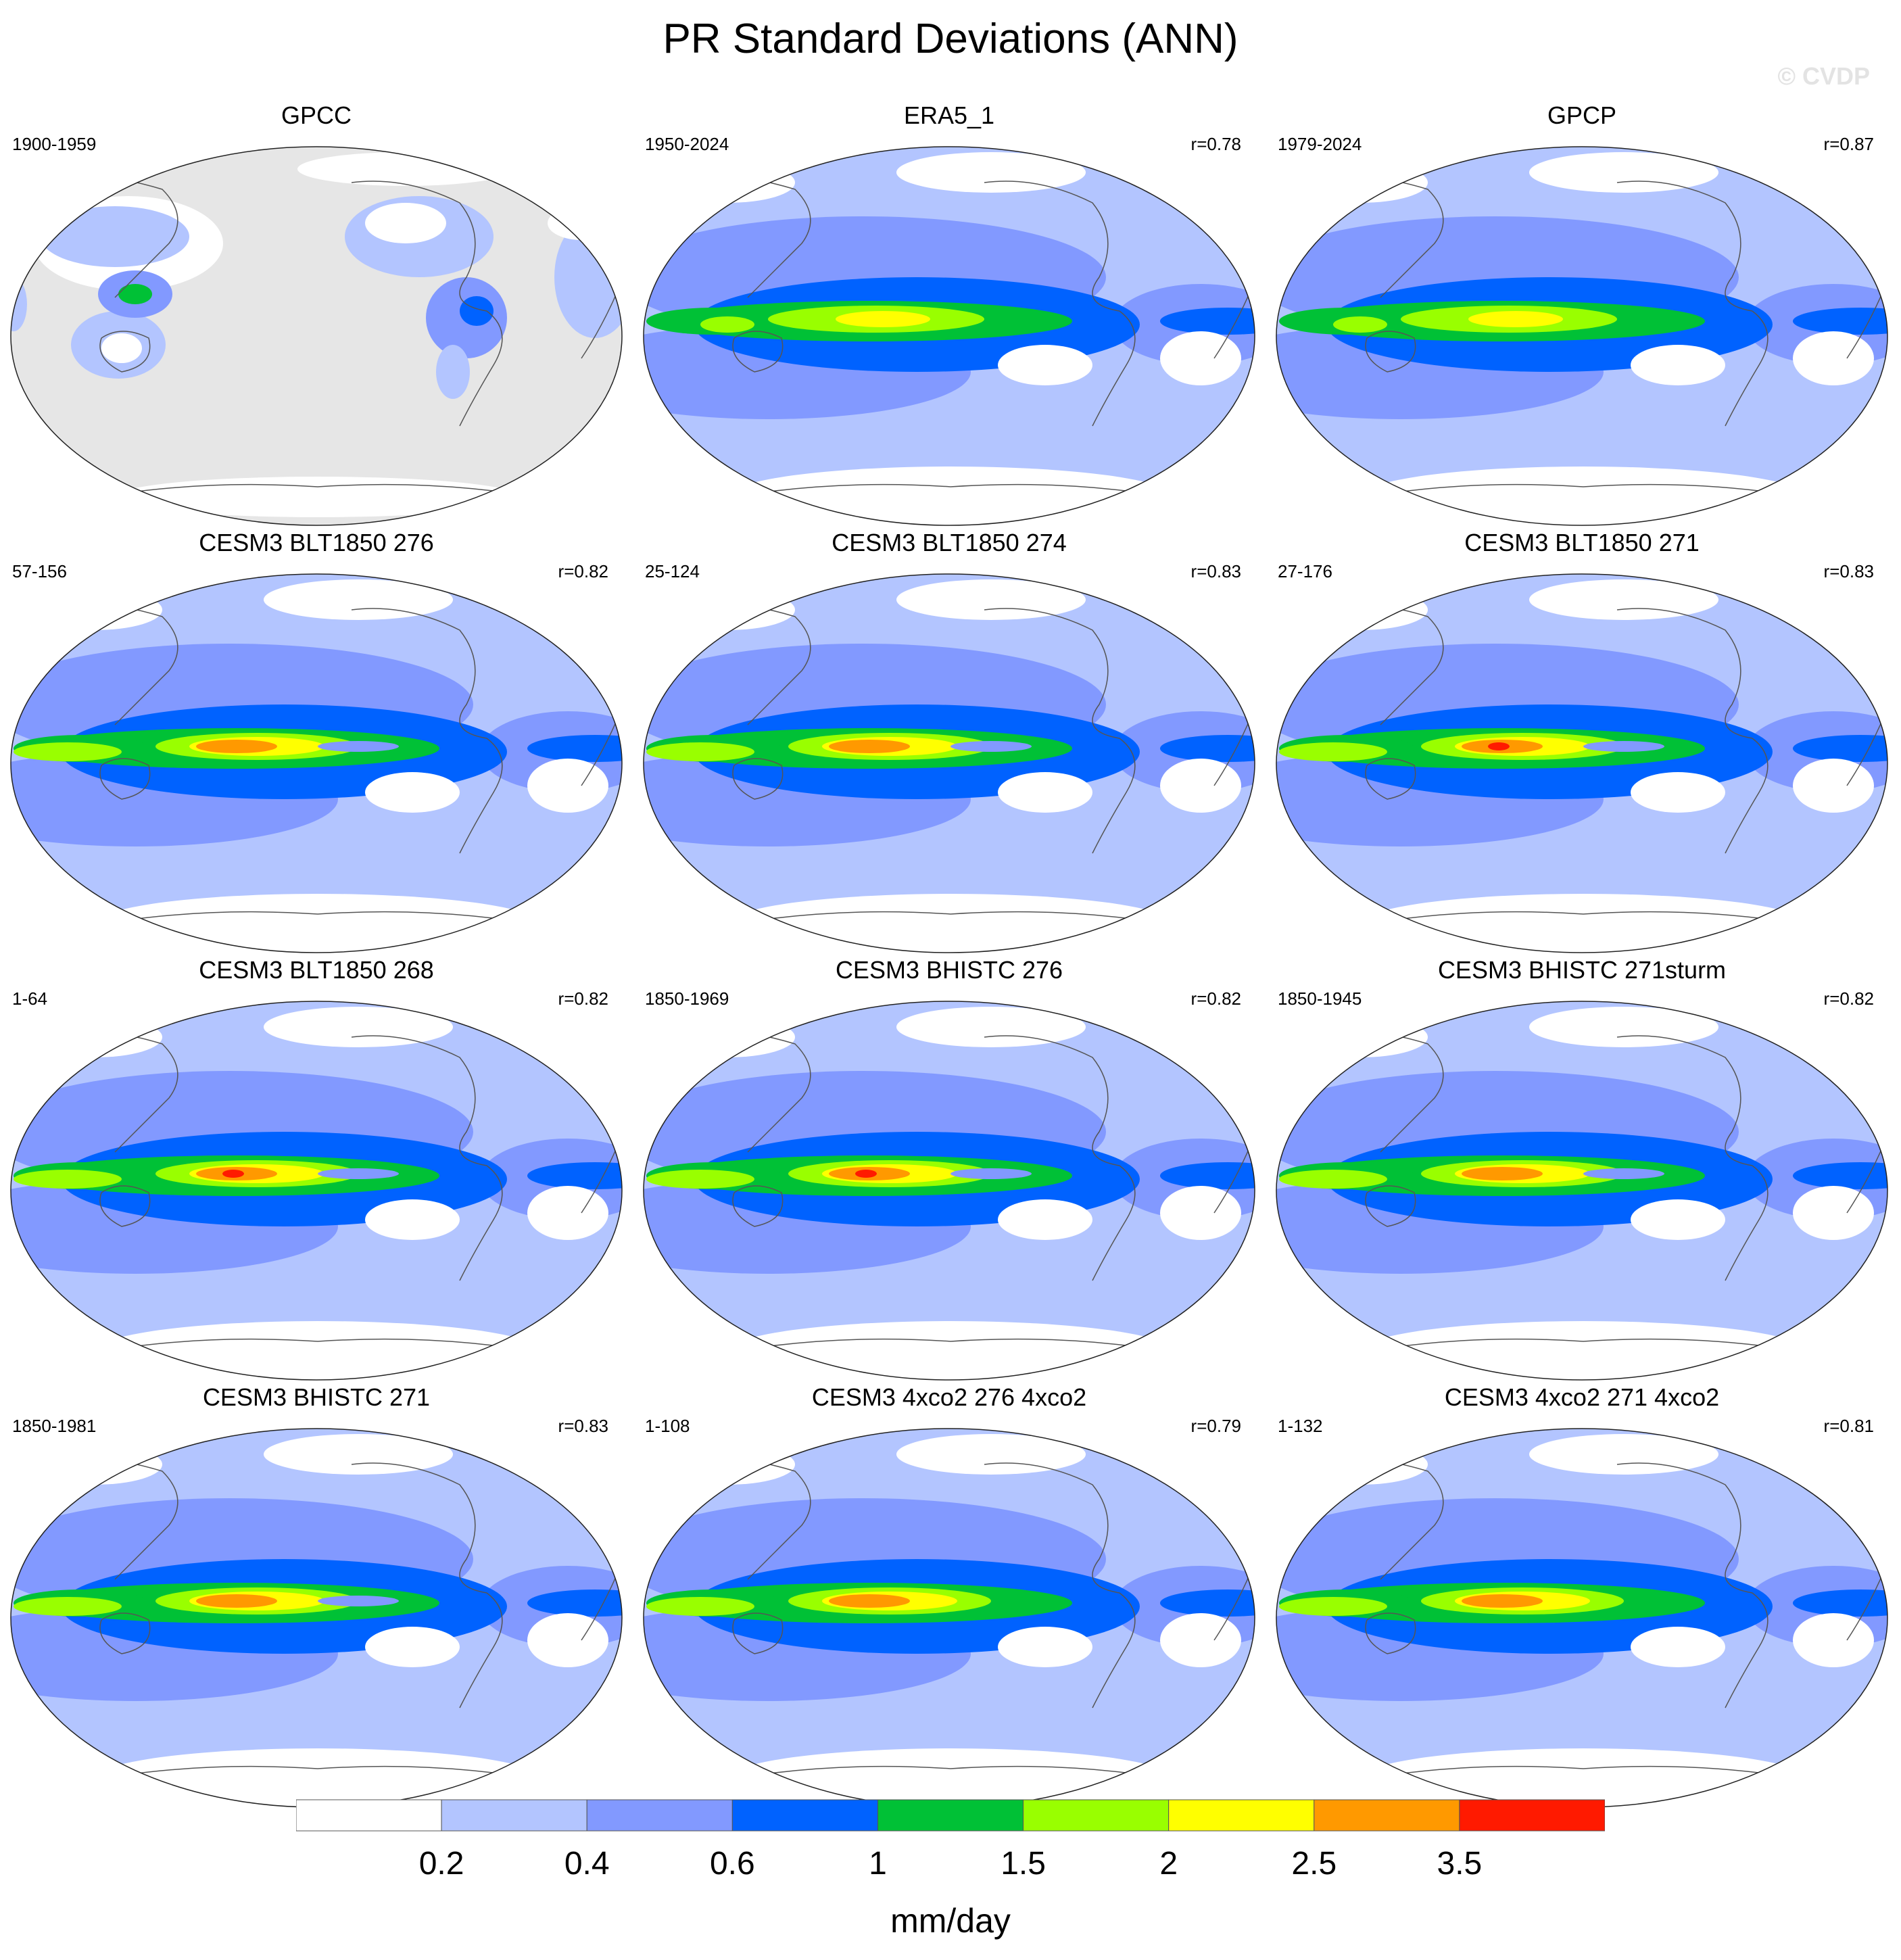 The width and height of the screenshot is (1901, 1960). I want to click on land-india, so click(19, 304).